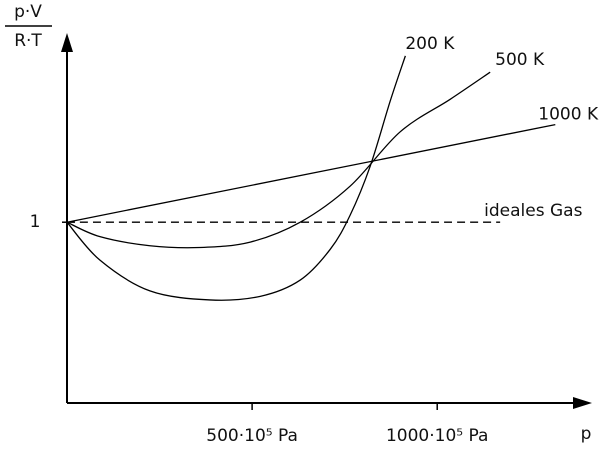 The image size is (609, 450). Describe the element at coordinates (252, 436) in the screenshot. I see `x-tick-label: 500·10⁵ Pa` at that location.